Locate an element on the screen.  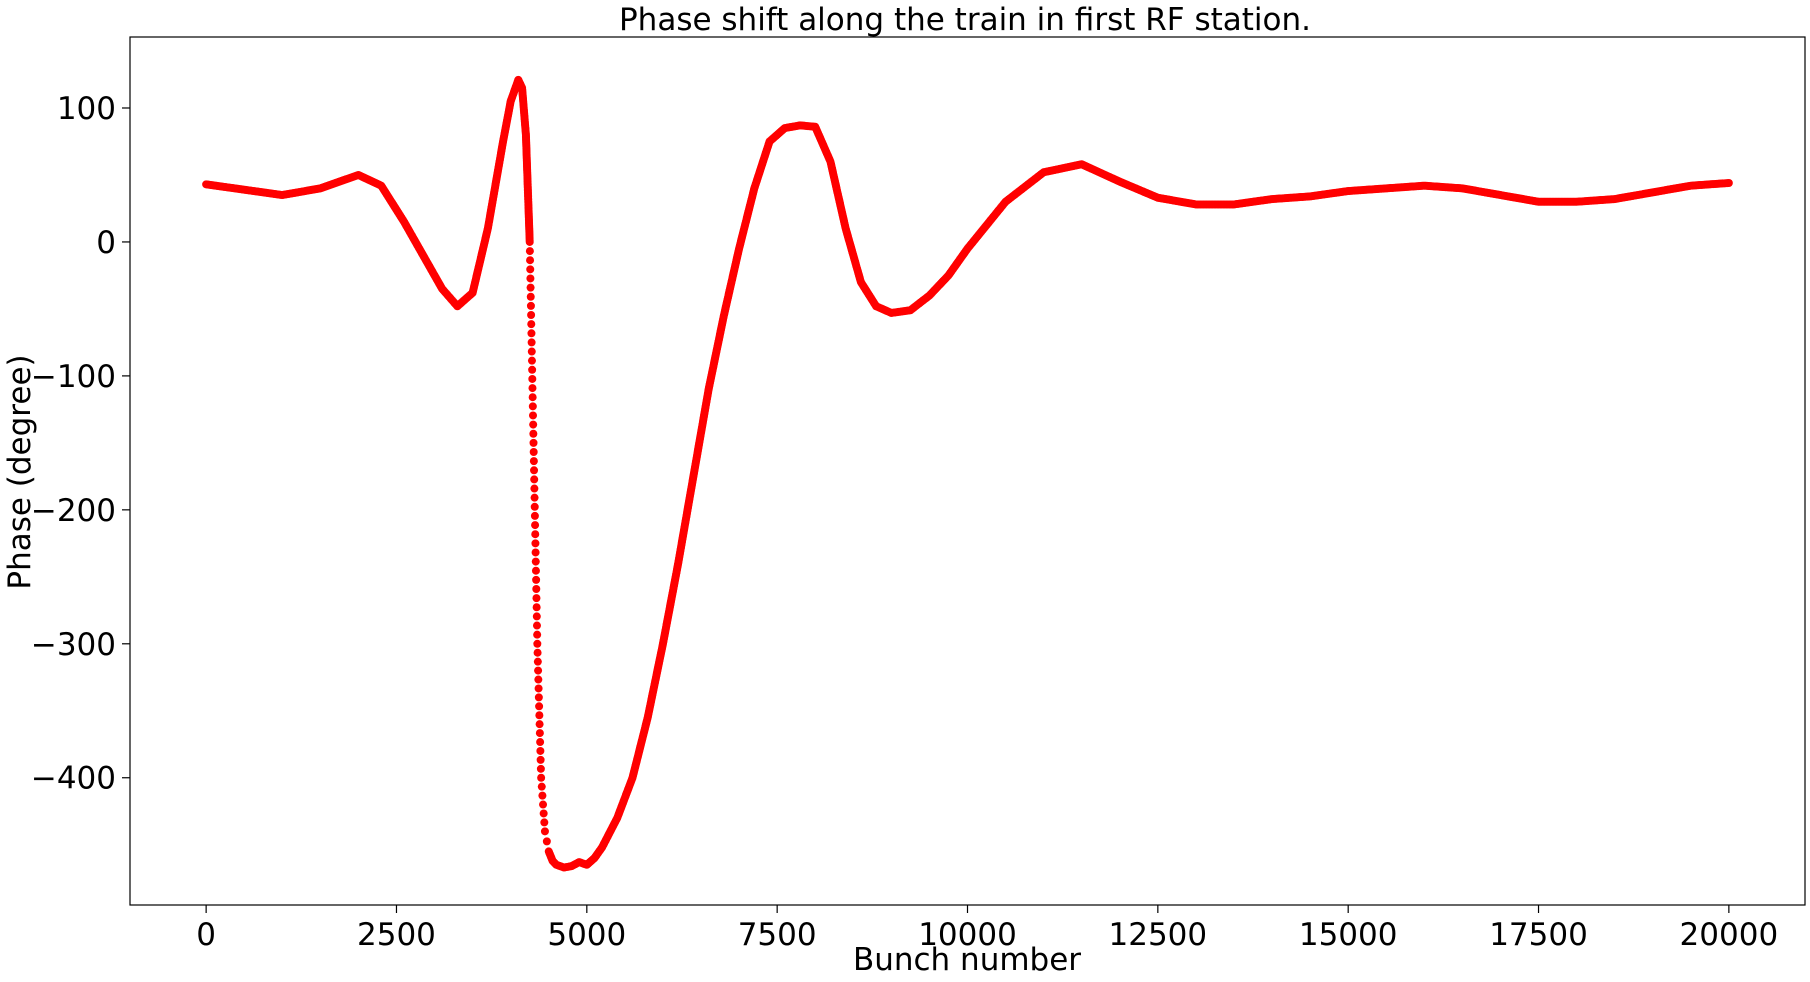
y-tick-label: −100 is located at coordinates (73, 377).